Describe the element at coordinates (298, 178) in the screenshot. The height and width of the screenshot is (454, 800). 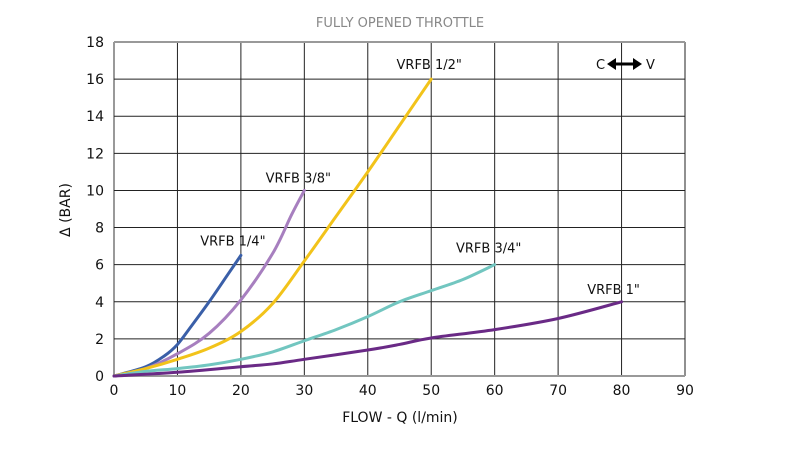
I see `series-label: VRFB 3/8"` at that location.